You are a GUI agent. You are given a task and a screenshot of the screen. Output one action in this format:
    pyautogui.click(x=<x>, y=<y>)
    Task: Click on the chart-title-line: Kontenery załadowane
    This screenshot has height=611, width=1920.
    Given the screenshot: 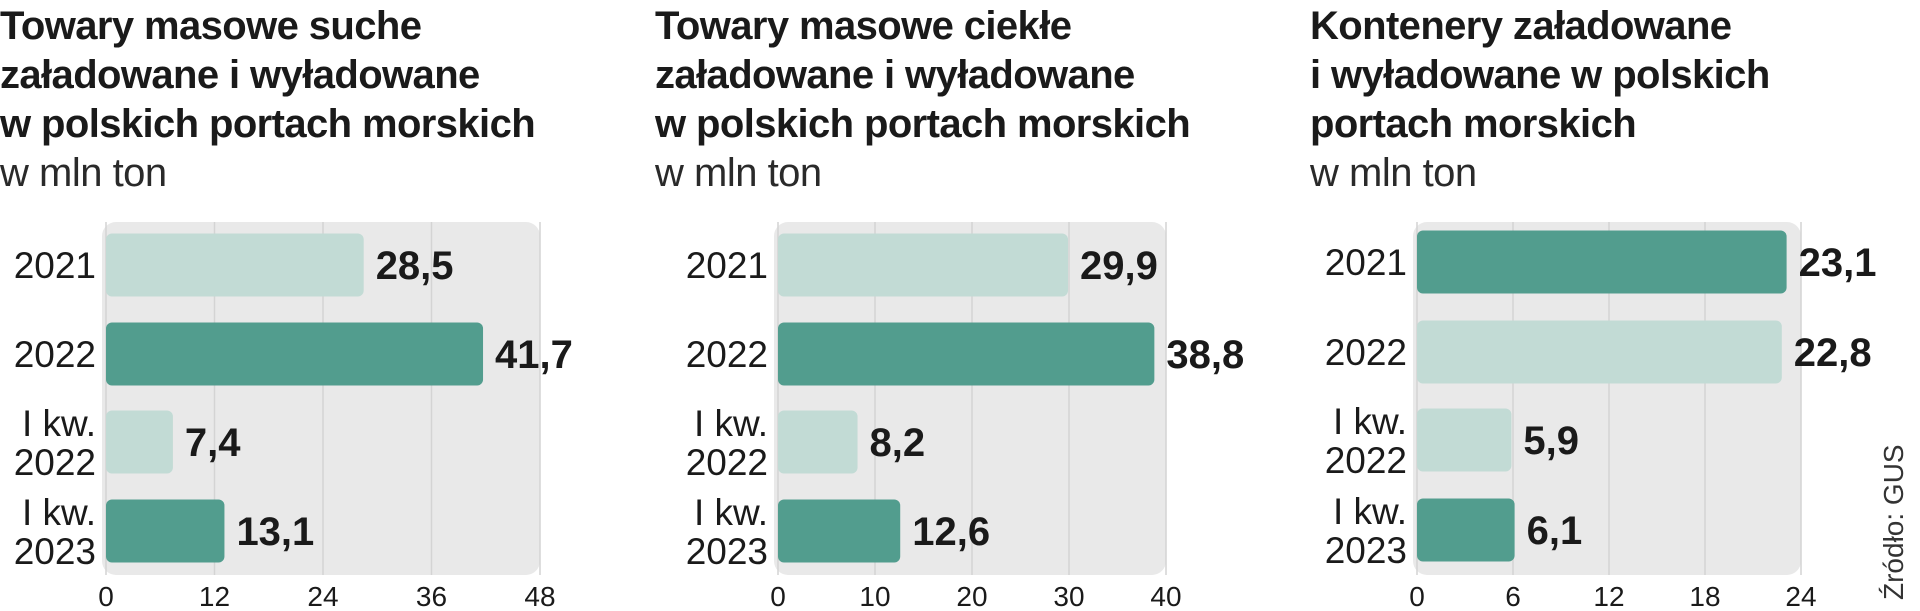 What is the action you would take?
    pyautogui.click(x=1521, y=26)
    